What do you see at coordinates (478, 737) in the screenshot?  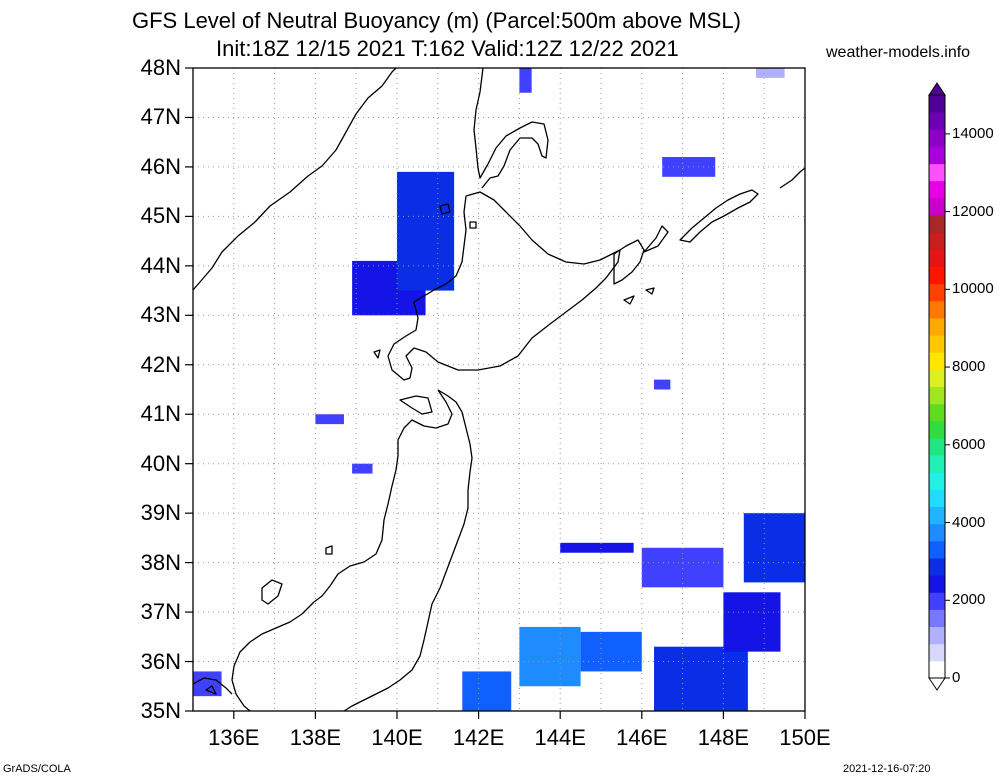 I see `lon-label: 142E` at bounding box center [478, 737].